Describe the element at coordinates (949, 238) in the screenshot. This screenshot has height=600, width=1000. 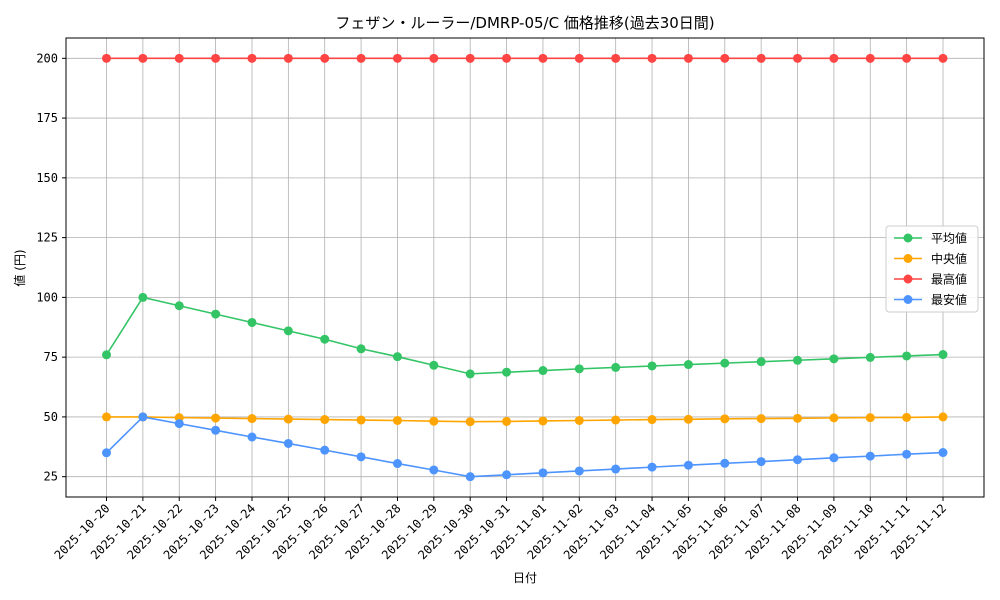
I see `legend-label: 平均値` at that location.